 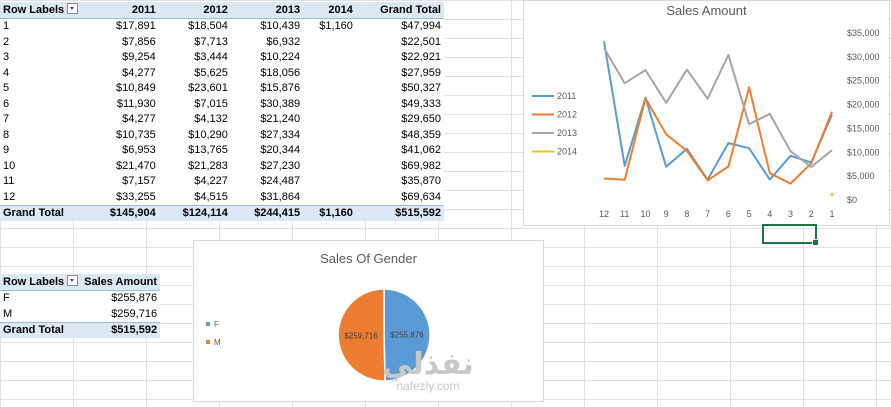 What do you see at coordinates (120, 182) in the screenshot?
I see `pivot-cell: $7,157` at bounding box center [120, 182].